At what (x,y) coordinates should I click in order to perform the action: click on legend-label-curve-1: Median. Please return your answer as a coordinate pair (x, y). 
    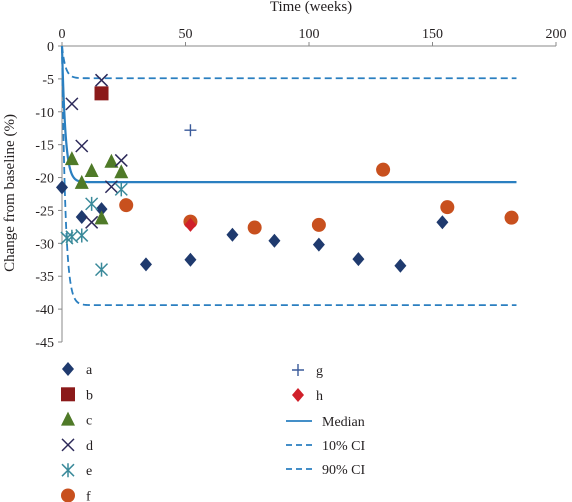
    Looking at the image, I should click on (343, 422).